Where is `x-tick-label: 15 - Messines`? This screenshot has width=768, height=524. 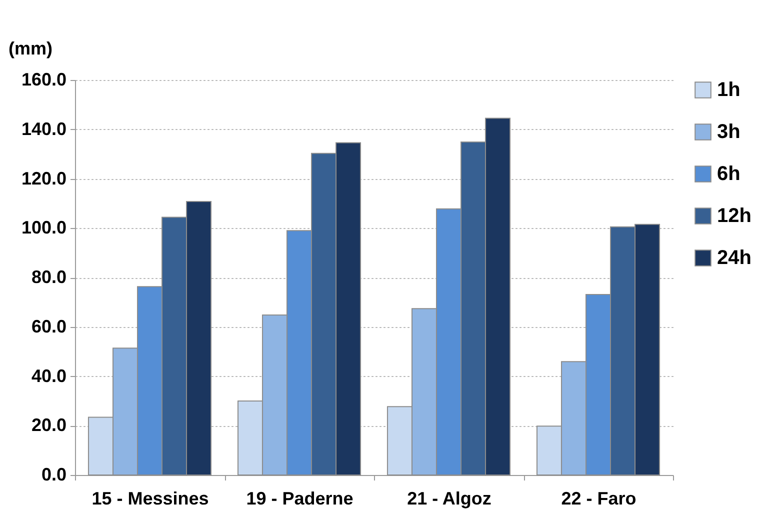
x-tick-label: 15 - Messines is located at coordinates (150, 498).